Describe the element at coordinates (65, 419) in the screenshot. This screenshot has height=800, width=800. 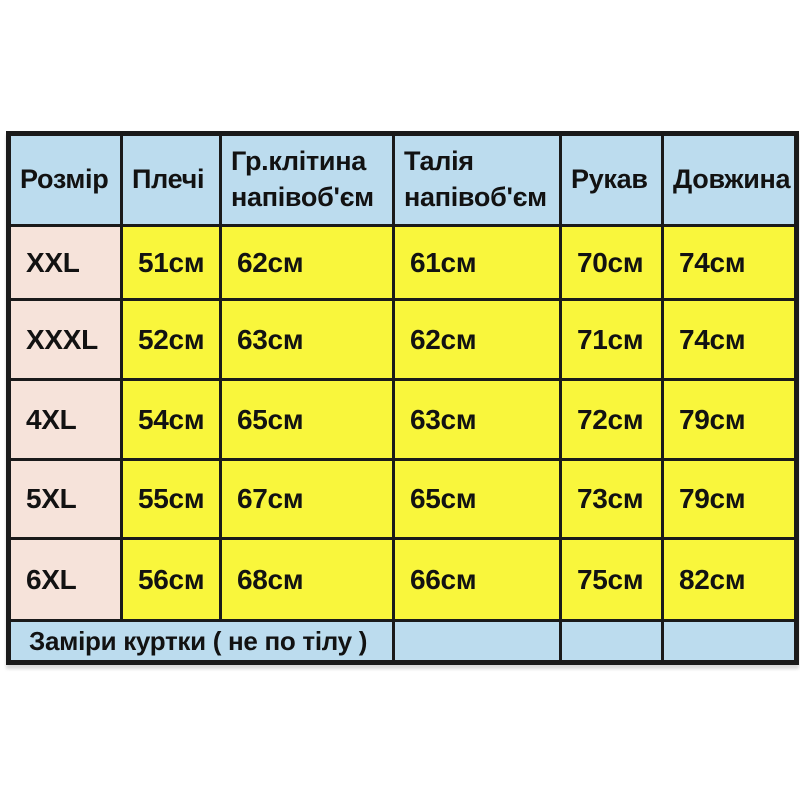
I see `size-label: 4XL` at that location.